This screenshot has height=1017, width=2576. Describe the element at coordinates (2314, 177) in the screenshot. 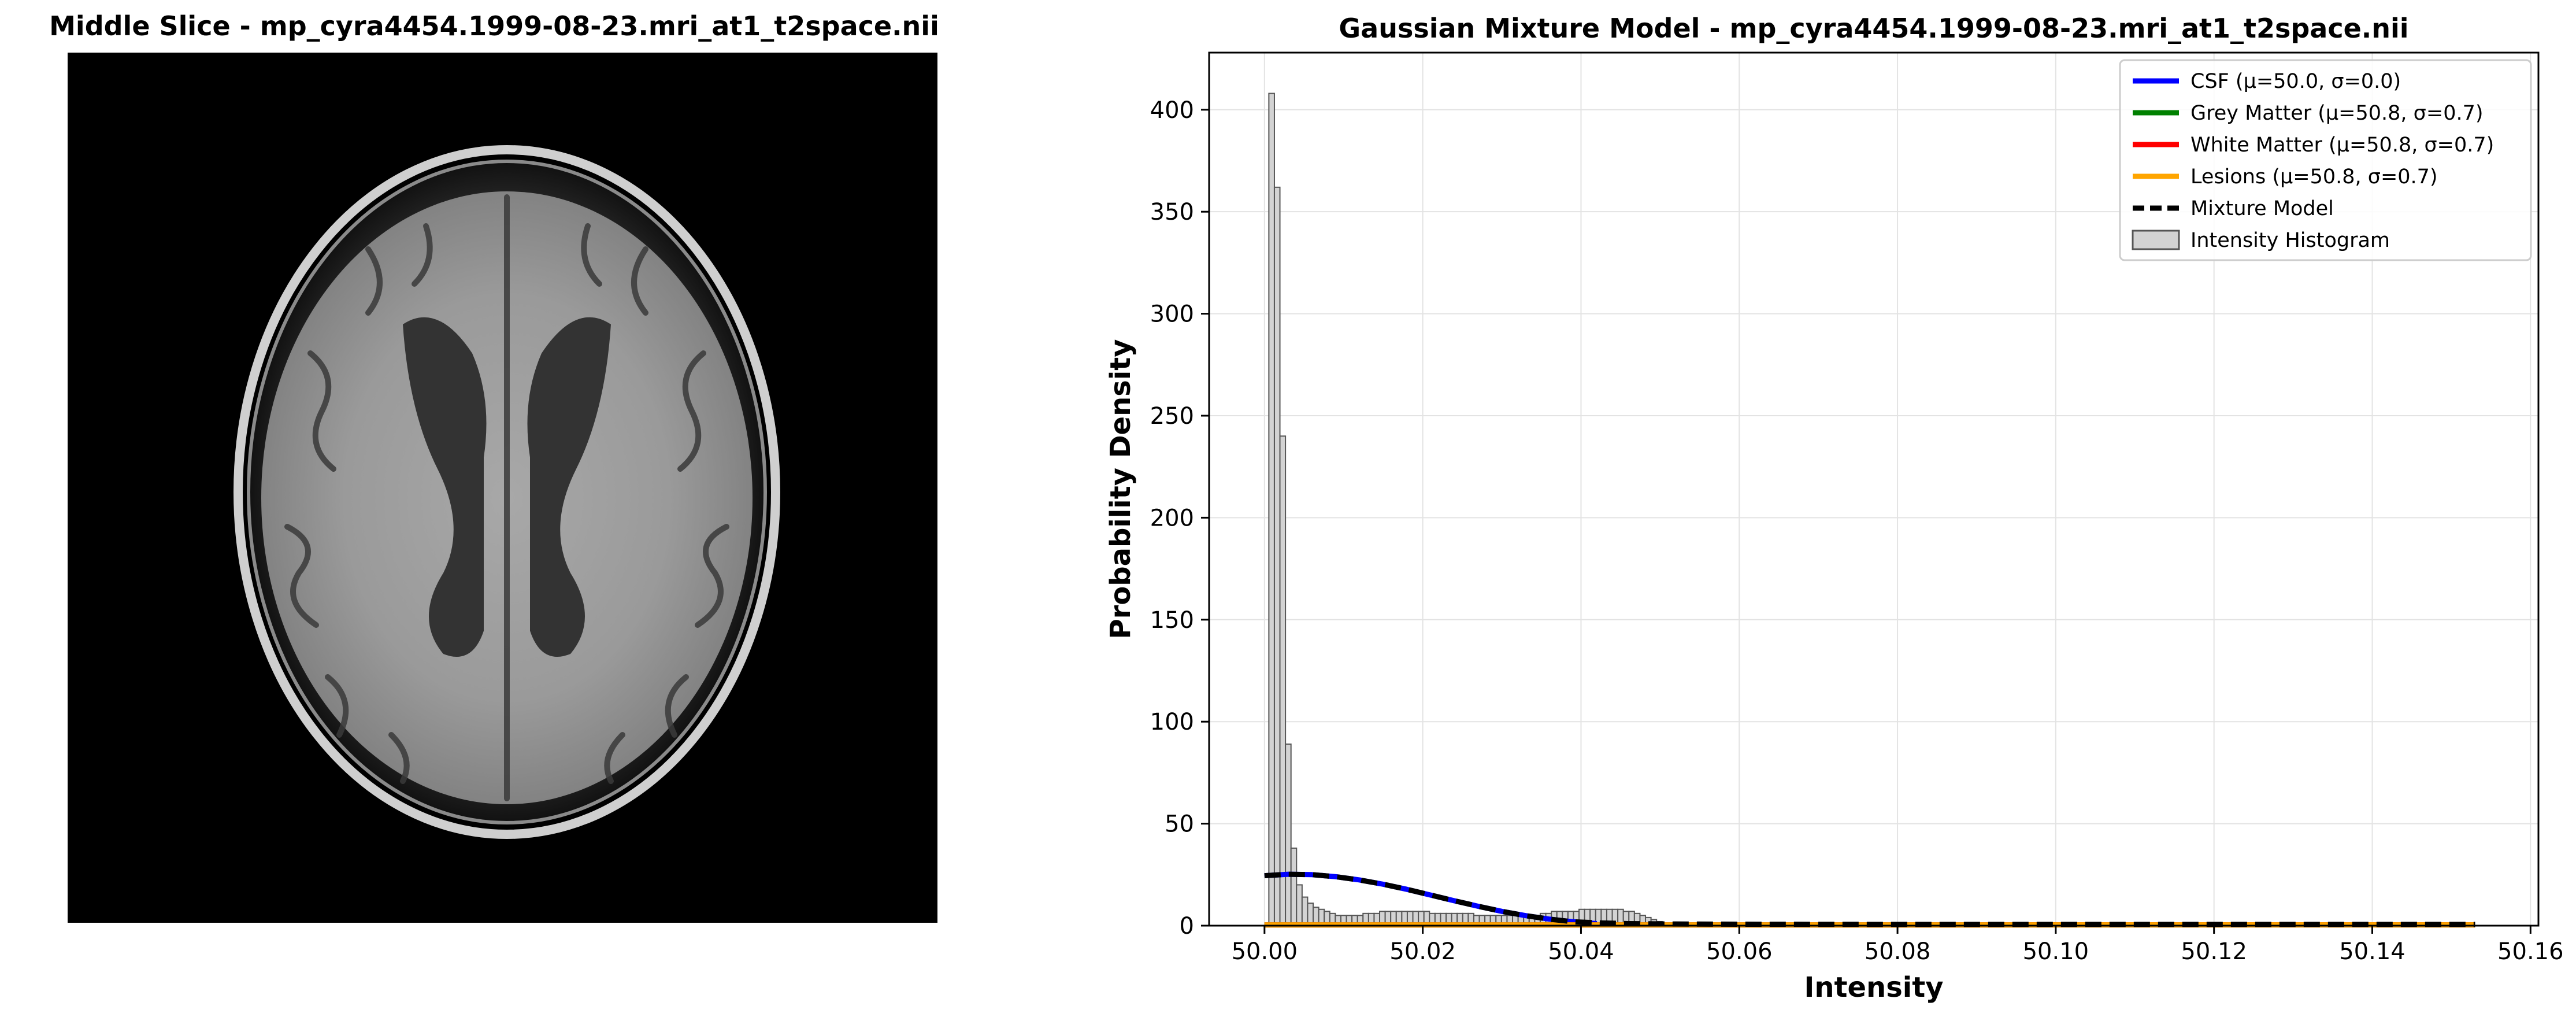

I see `legend-label: Lesions (μ=50.8, σ=0.7)` at that location.